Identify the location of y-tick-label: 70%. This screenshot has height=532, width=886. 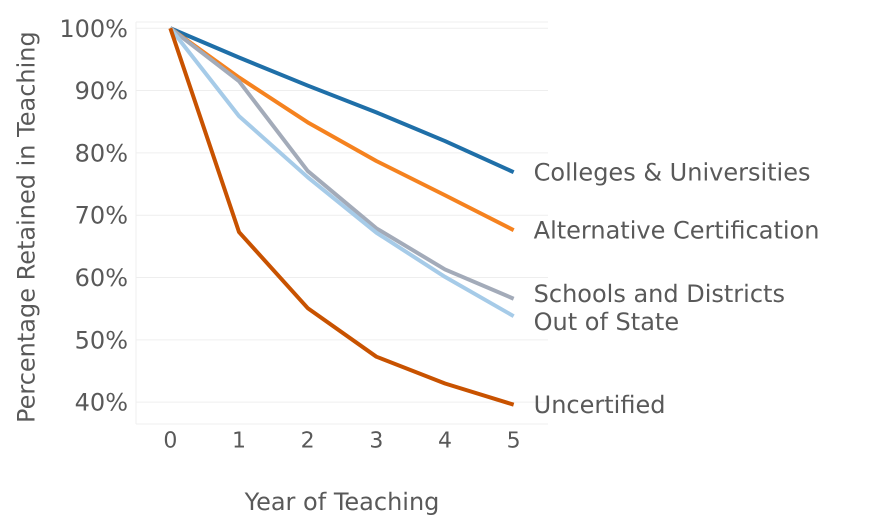
(101, 216).